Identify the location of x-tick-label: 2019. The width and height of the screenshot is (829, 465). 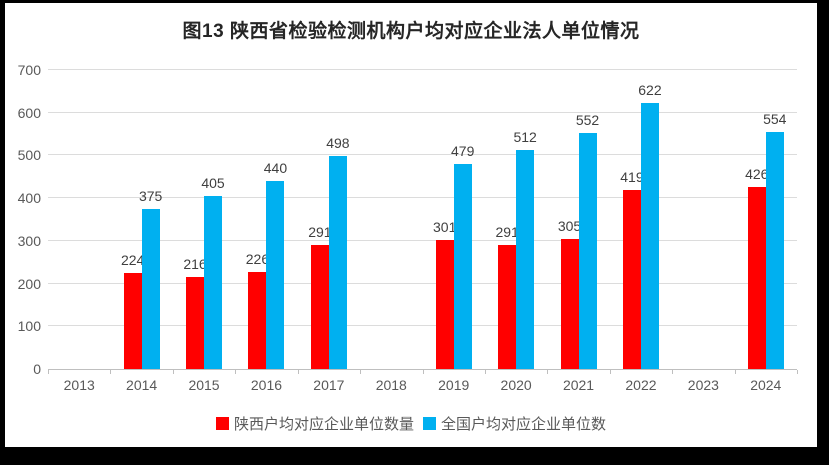
(454, 385).